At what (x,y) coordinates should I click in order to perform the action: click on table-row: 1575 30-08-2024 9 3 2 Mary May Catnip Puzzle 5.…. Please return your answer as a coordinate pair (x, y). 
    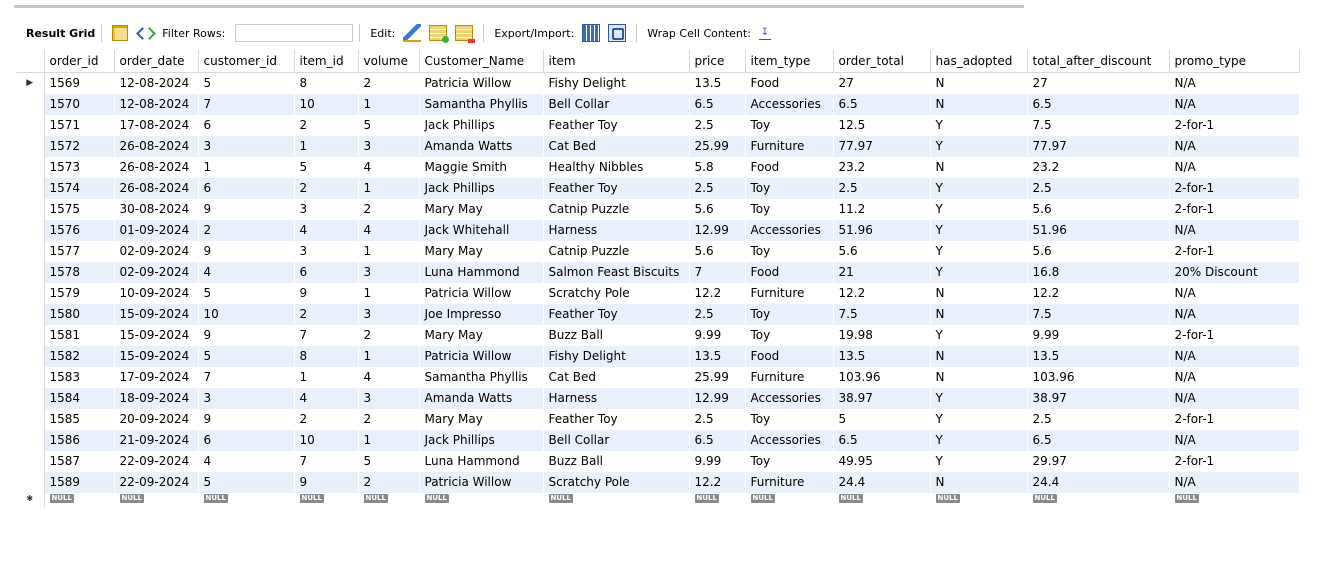
    Looking at the image, I should click on (657, 209).